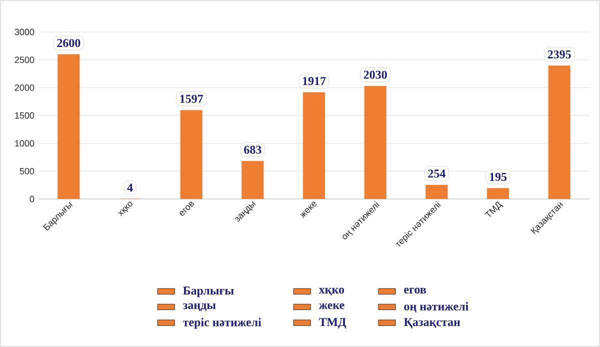 The image size is (600, 347). Describe the element at coordinates (432, 323) in the screenshot. I see `legend-label: Қазақстан` at that location.